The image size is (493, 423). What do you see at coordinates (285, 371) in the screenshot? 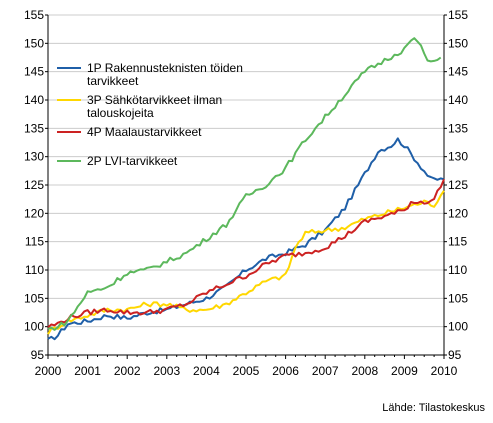
I see `x-tick-label: 2006` at bounding box center [285, 371].